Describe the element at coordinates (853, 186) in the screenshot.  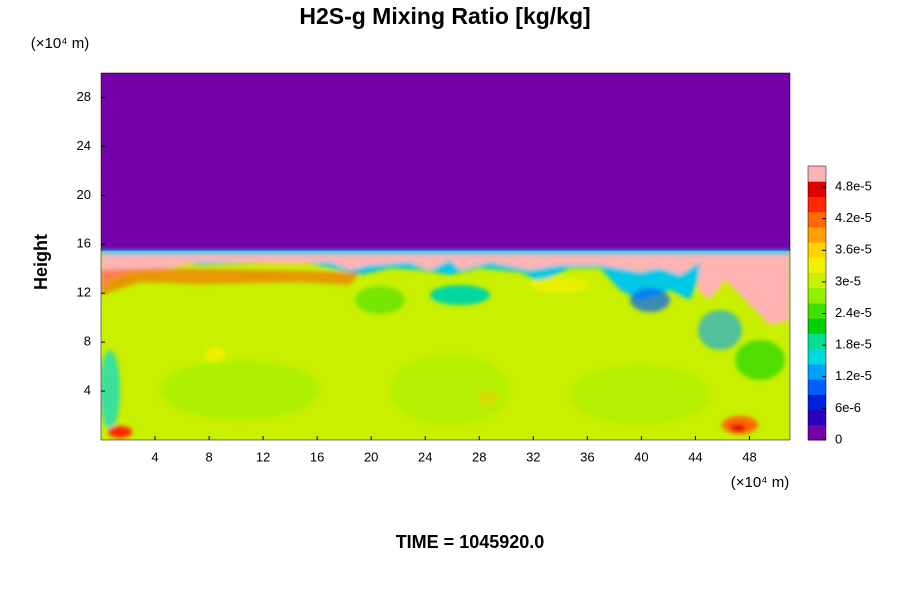
I see `colorbar-tick-label: 4.8e-5` at that location.